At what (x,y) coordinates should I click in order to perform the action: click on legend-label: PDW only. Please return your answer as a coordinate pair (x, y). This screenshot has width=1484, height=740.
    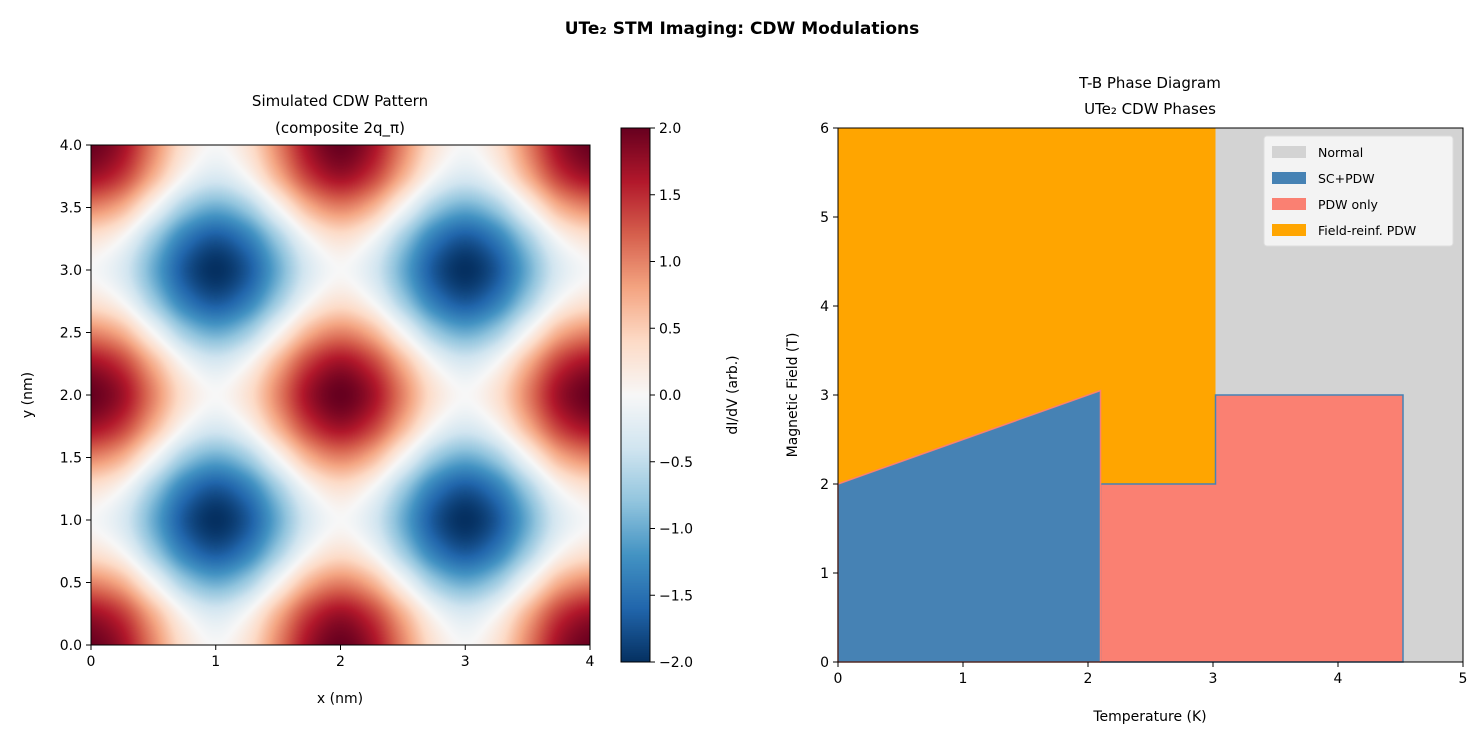
    Looking at the image, I should click on (1348, 204).